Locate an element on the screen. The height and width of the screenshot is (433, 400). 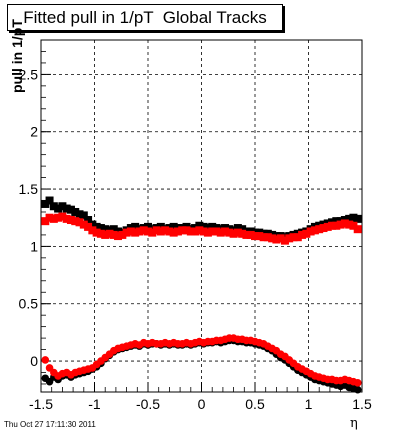
x-tick-label: 0.5 is located at coordinates (255, 404).